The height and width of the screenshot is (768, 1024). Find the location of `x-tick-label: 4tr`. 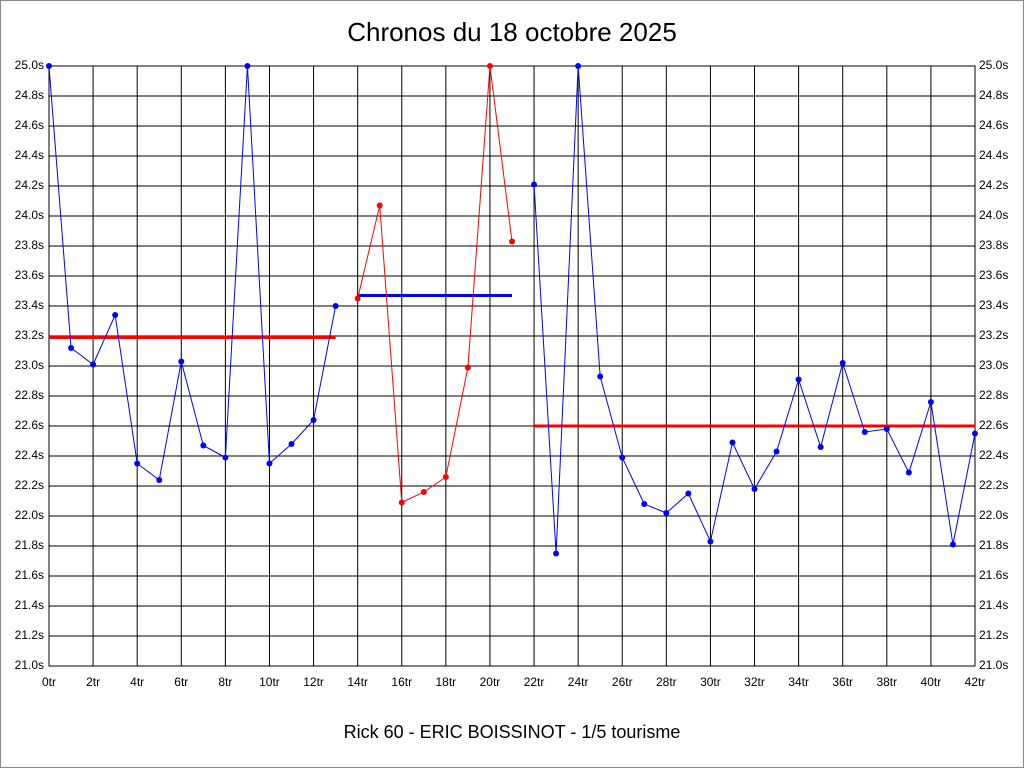

x-tick-label: 4tr is located at coordinates (137, 682).